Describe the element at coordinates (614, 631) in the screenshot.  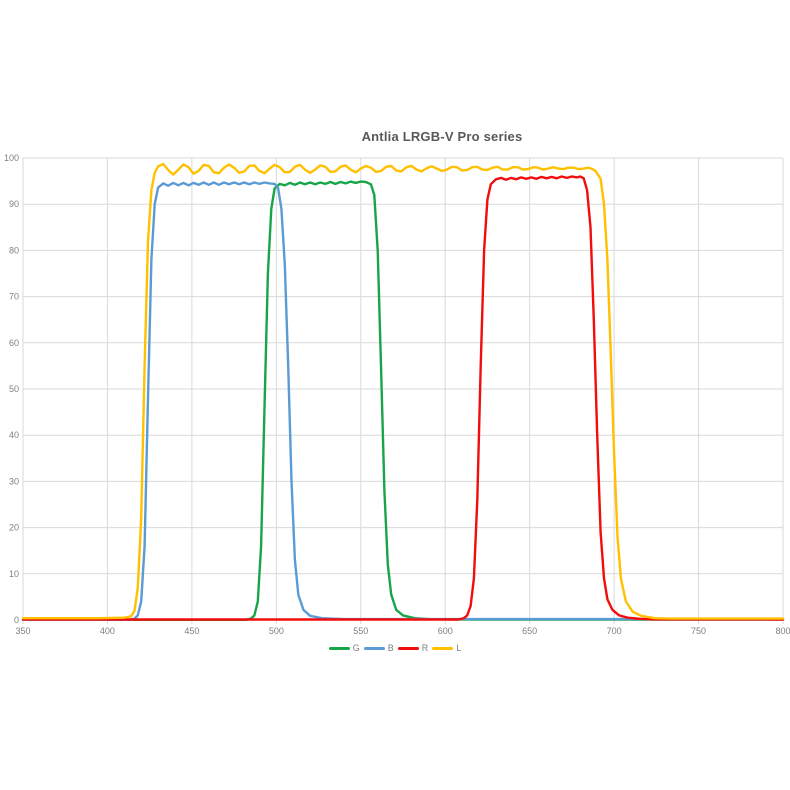
I see `x-tick-label: 700` at that location.